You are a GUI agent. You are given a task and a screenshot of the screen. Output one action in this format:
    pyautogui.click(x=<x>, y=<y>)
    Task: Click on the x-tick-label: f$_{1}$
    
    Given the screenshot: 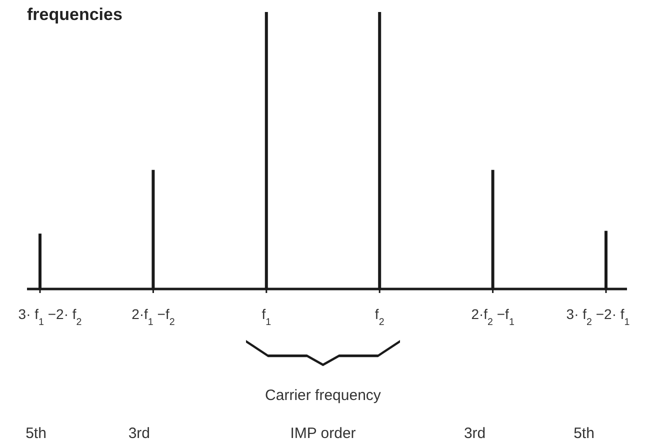 What is the action you would take?
    pyautogui.click(x=267, y=317)
    